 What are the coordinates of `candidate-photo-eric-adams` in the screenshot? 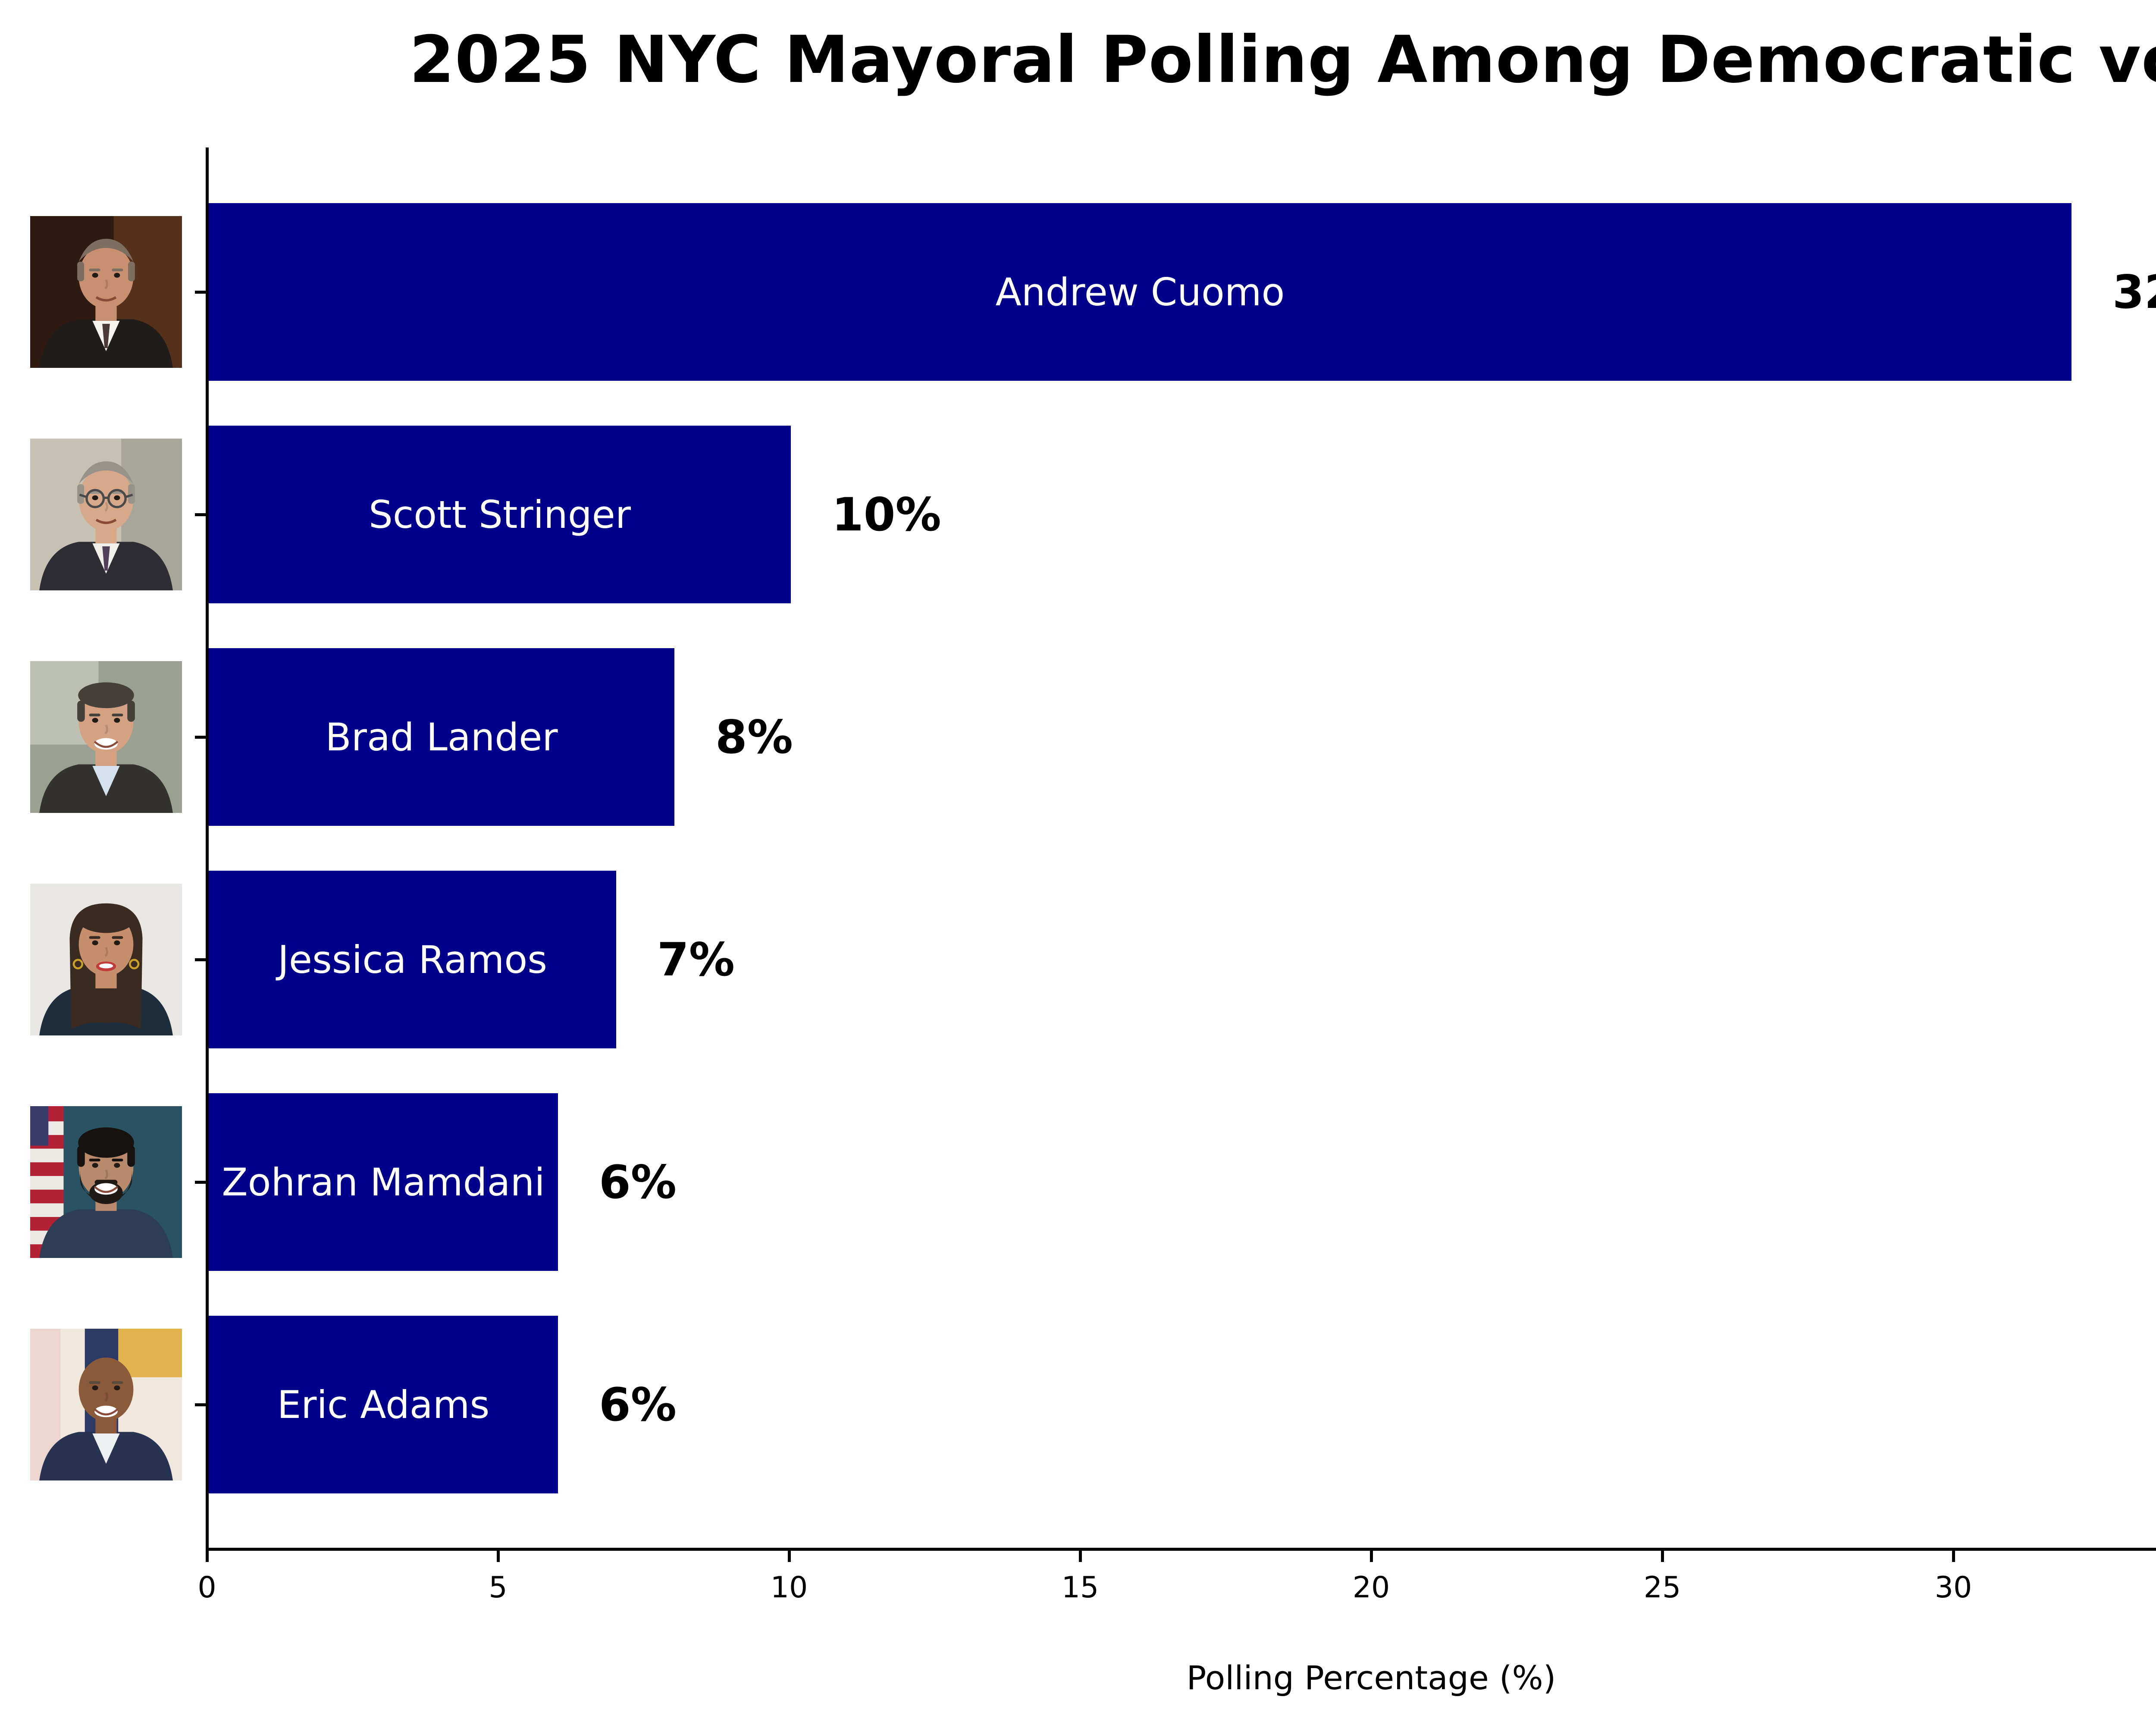 It's located at (106, 1404).